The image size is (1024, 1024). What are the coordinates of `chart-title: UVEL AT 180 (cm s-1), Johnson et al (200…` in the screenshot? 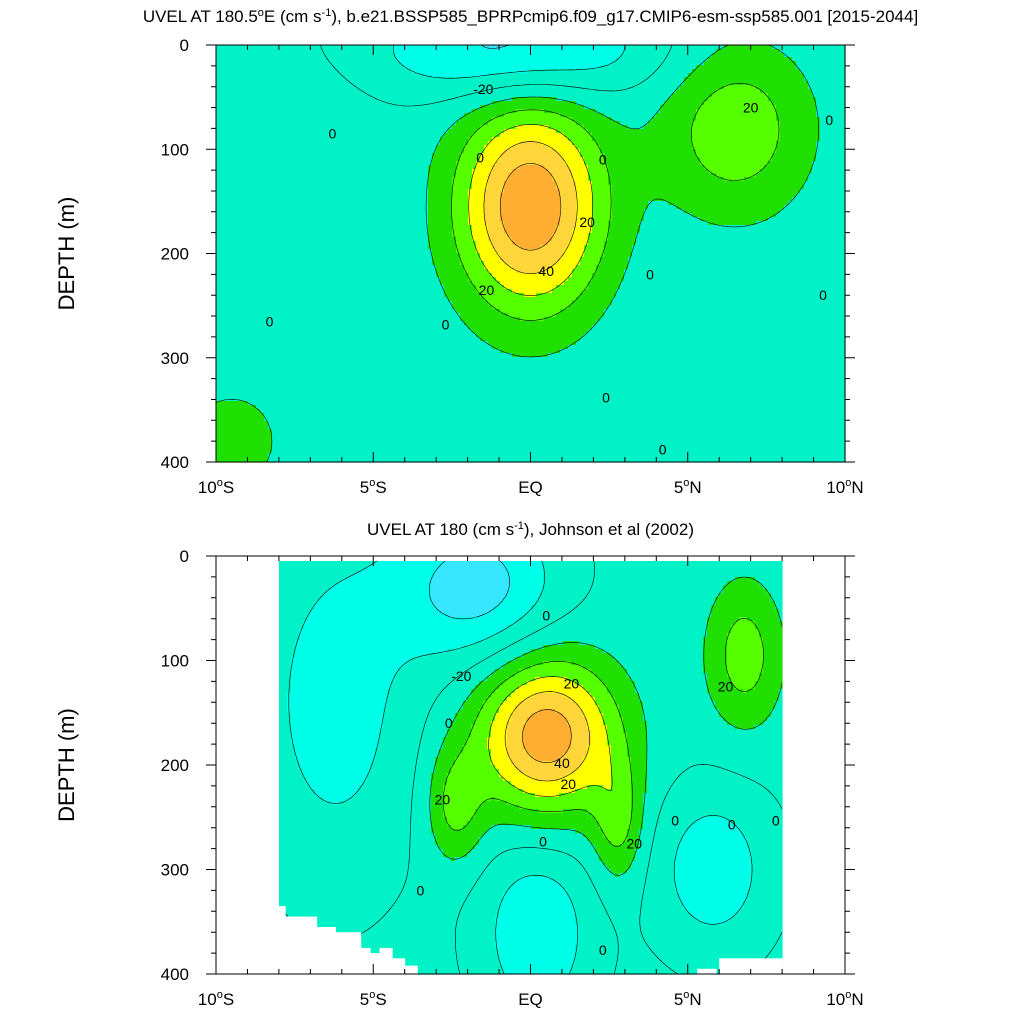 It's located at (530, 529).